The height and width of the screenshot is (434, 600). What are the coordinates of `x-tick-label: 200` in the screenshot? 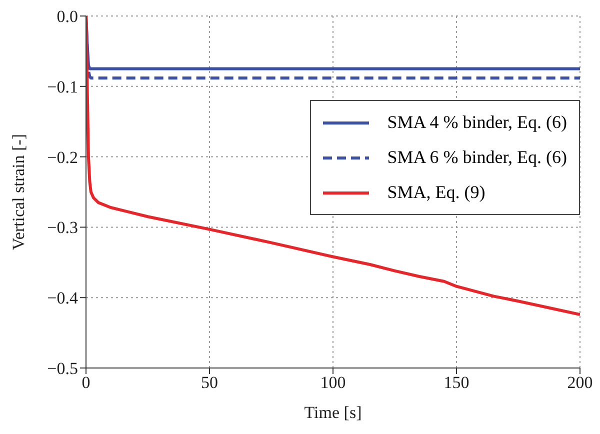 It's located at (580, 382).